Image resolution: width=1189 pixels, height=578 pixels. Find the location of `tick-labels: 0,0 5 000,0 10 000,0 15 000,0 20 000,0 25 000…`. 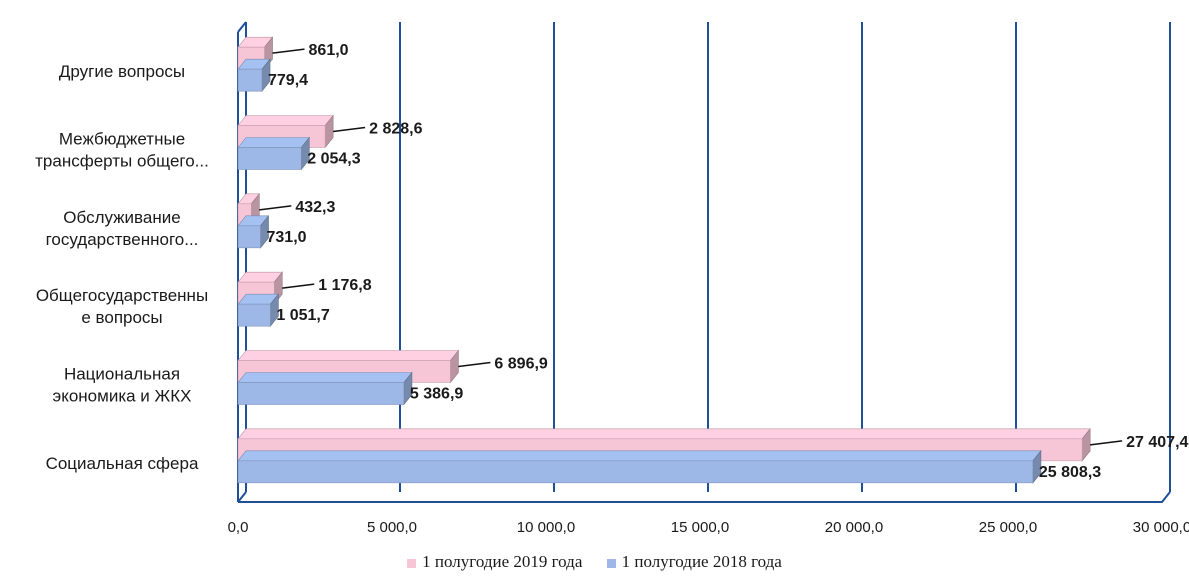

tick-labels: 0,0 5 000,0 10 000,0 15 000,0 20 000,0 25 000… is located at coordinates (708, 527).